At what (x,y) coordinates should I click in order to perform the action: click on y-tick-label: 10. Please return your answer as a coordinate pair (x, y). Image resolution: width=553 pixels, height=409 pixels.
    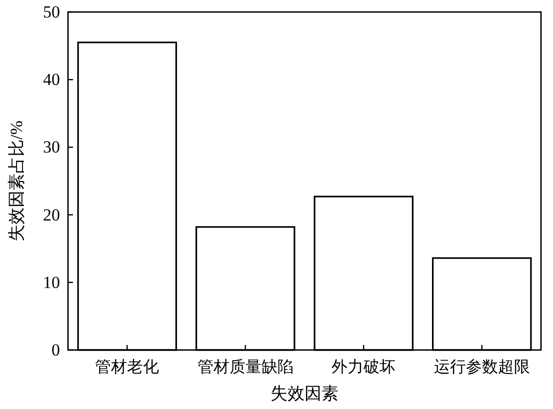
    Looking at the image, I should click on (51, 282).